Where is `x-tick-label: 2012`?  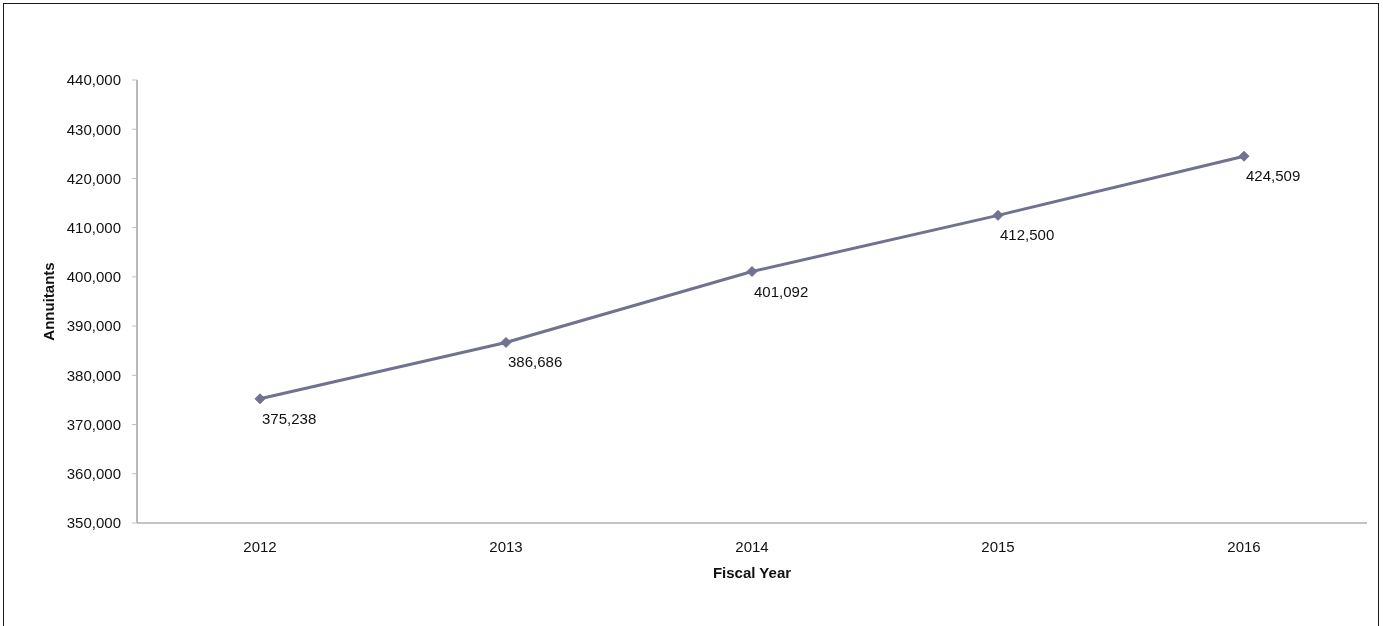
x-tick-label: 2012 is located at coordinates (260, 546).